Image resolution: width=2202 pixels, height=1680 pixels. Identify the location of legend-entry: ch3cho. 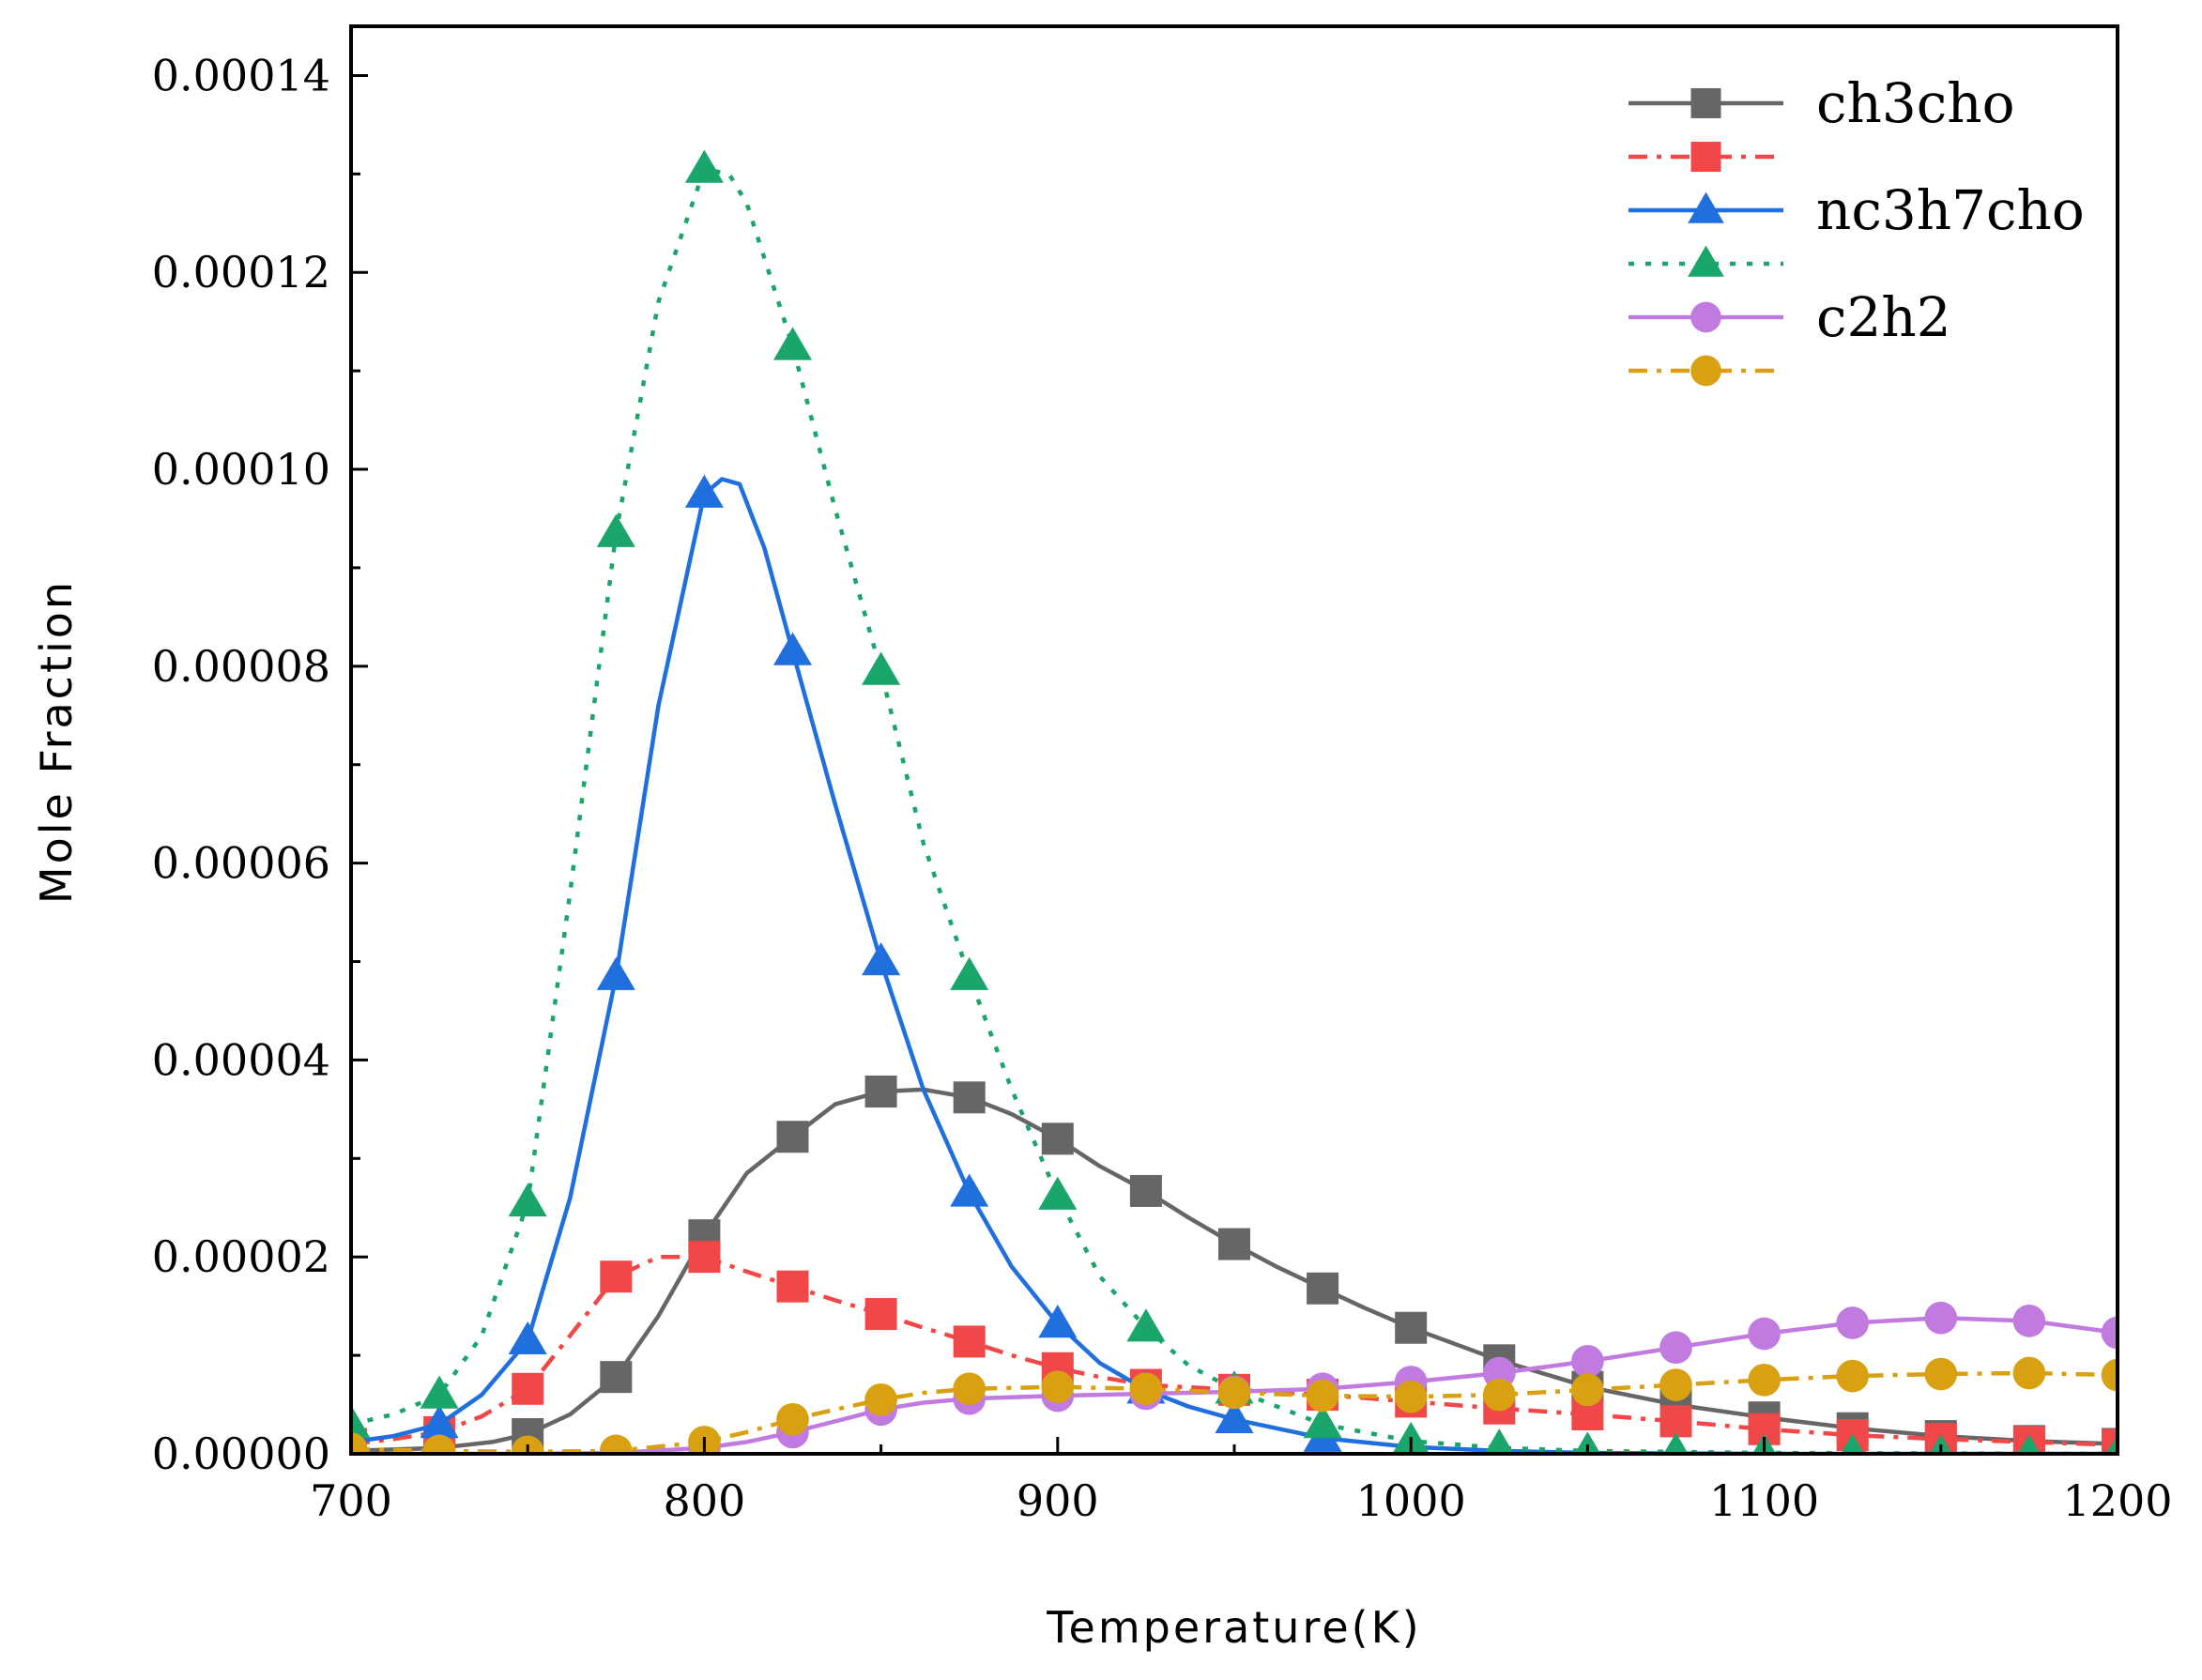
(1822, 103).